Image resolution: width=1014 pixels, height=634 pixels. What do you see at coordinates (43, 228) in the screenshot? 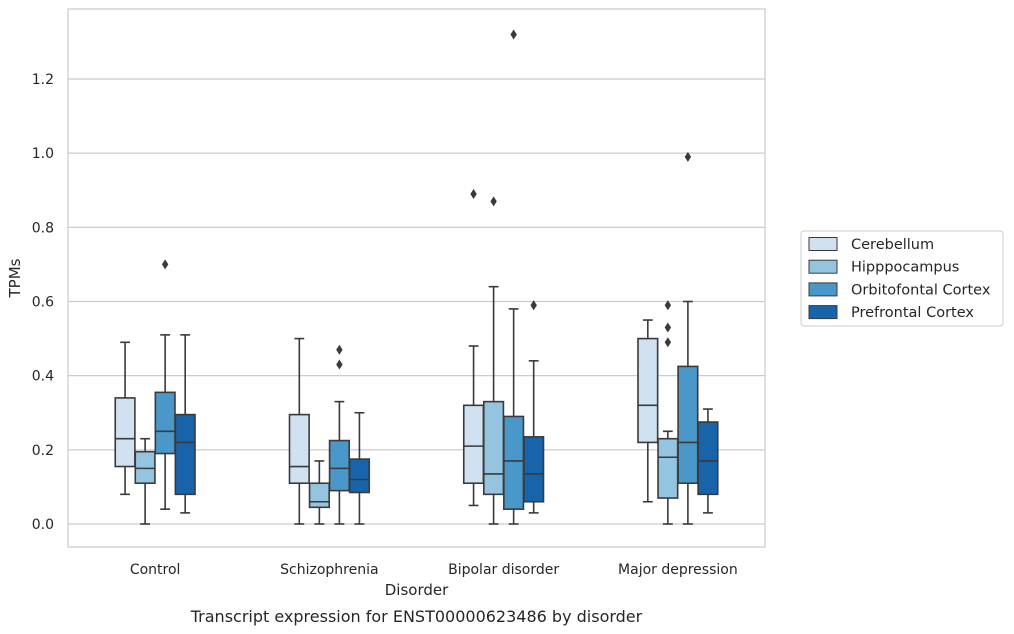
I see `y-tick-label: 0.8` at bounding box center [43, 228].